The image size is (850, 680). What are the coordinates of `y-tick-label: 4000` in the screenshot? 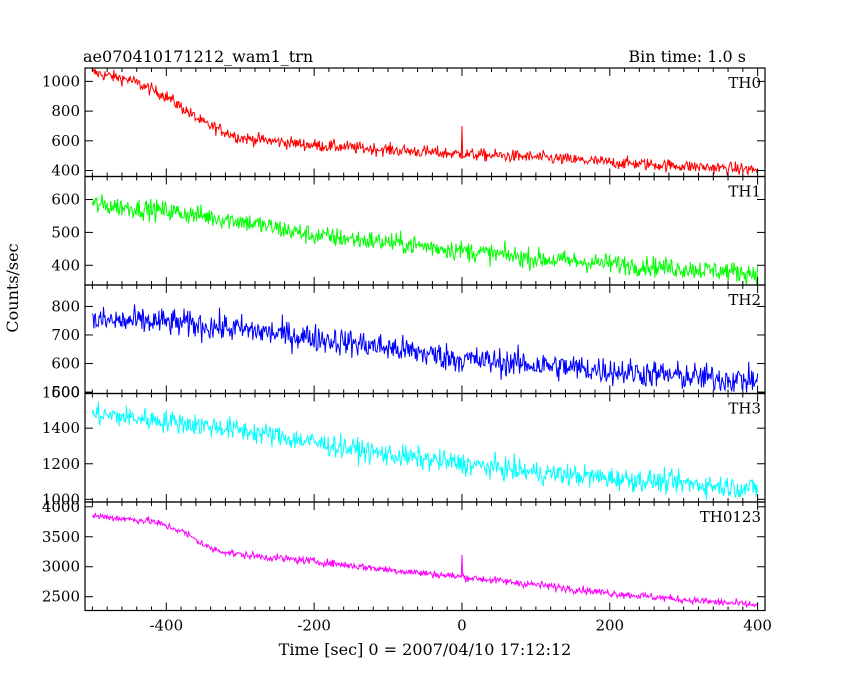 It's located at (61, 507).